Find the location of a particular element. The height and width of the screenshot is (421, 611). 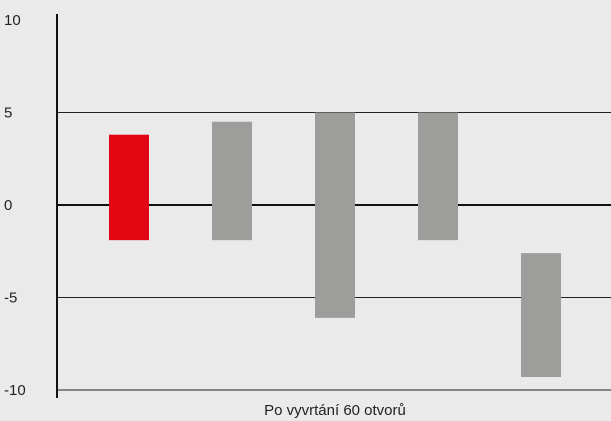

y-tick-label: 5 is located at coordinates (8, 113).